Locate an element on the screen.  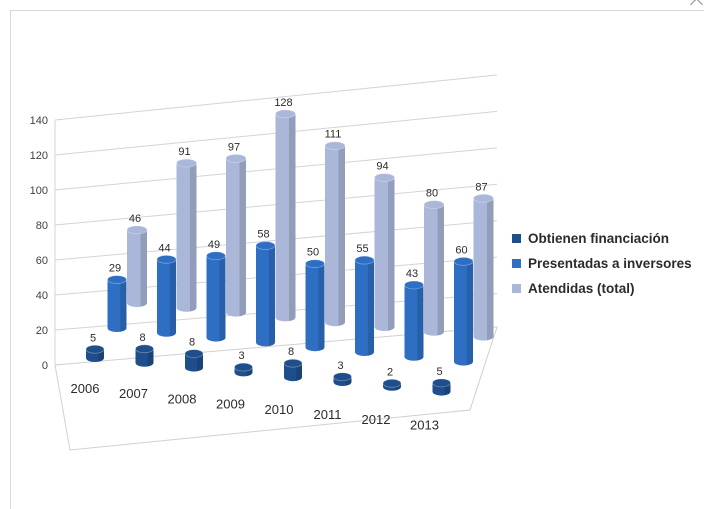
x-tick-label: 2006 is located at coordinates (85, 388).